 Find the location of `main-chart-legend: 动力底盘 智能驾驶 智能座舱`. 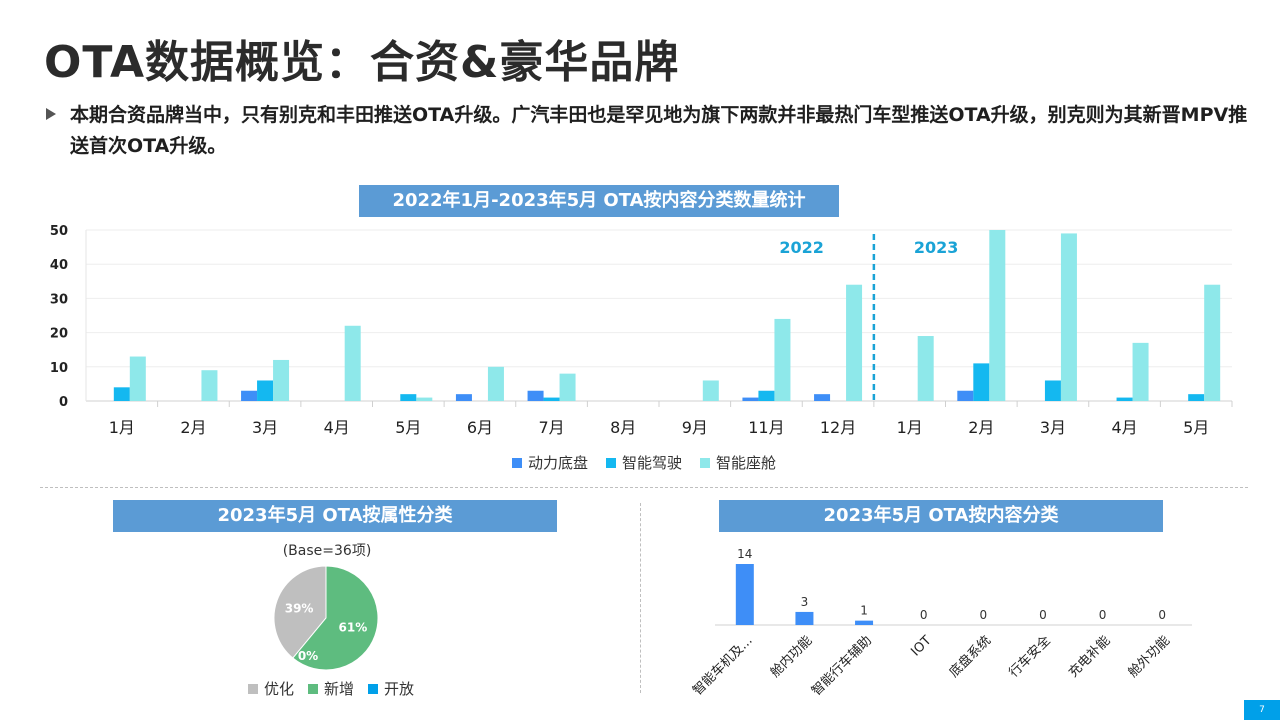

main-chart-legend: 动力底盘 智能驾驶 智能座舱 is located at coordinates (644, 462).